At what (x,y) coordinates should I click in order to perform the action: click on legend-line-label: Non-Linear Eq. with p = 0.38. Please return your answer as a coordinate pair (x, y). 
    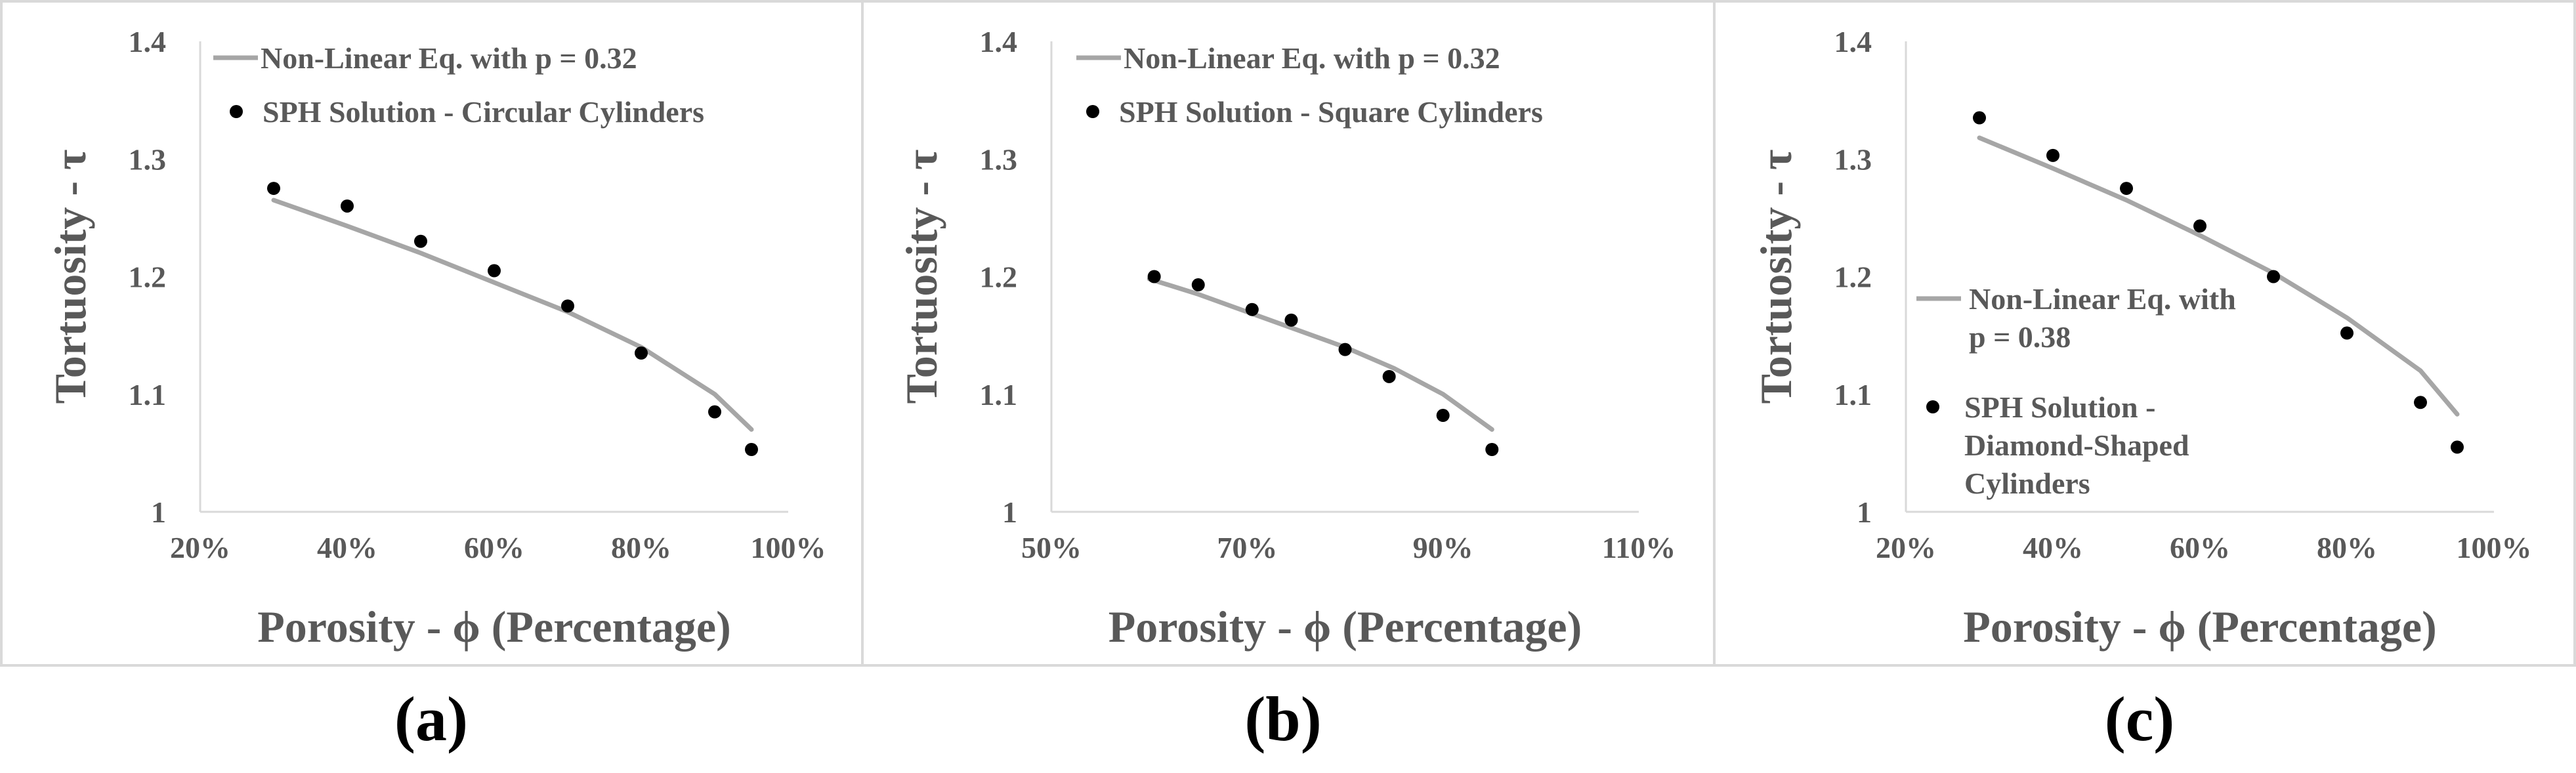
    Looking at the image, I should click on (2102, 318).